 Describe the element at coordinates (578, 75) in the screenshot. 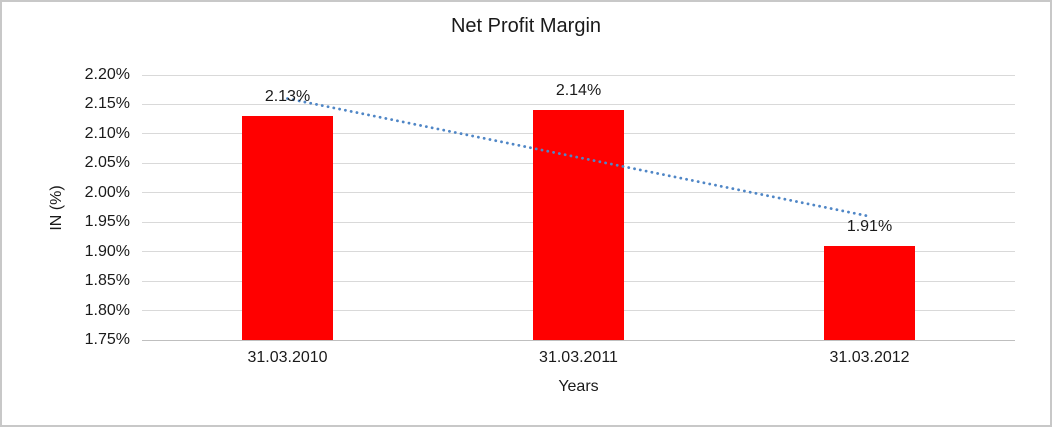

I see `gridline` at that location.